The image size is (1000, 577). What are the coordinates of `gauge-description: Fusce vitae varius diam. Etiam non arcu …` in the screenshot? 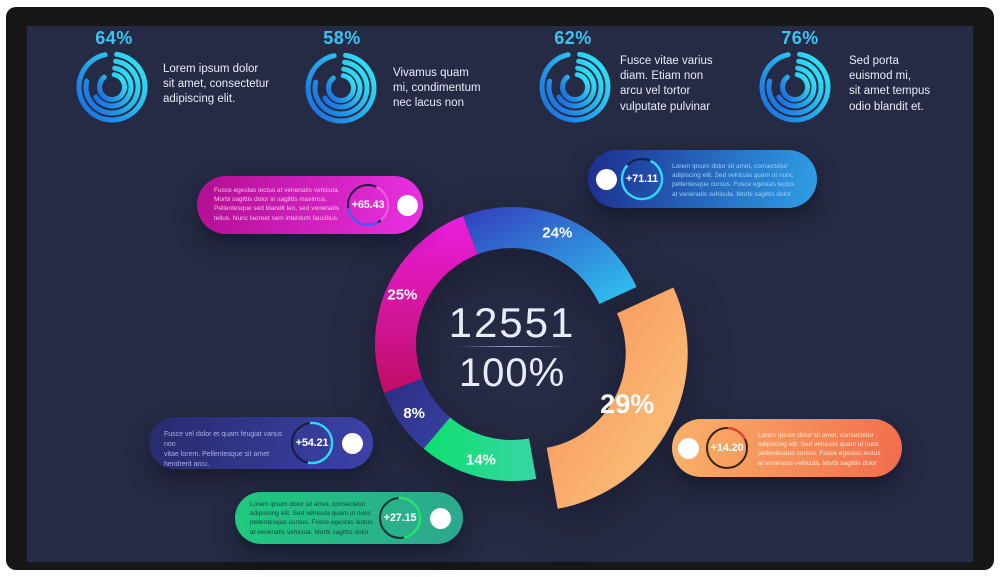 It's located at (666, 84).